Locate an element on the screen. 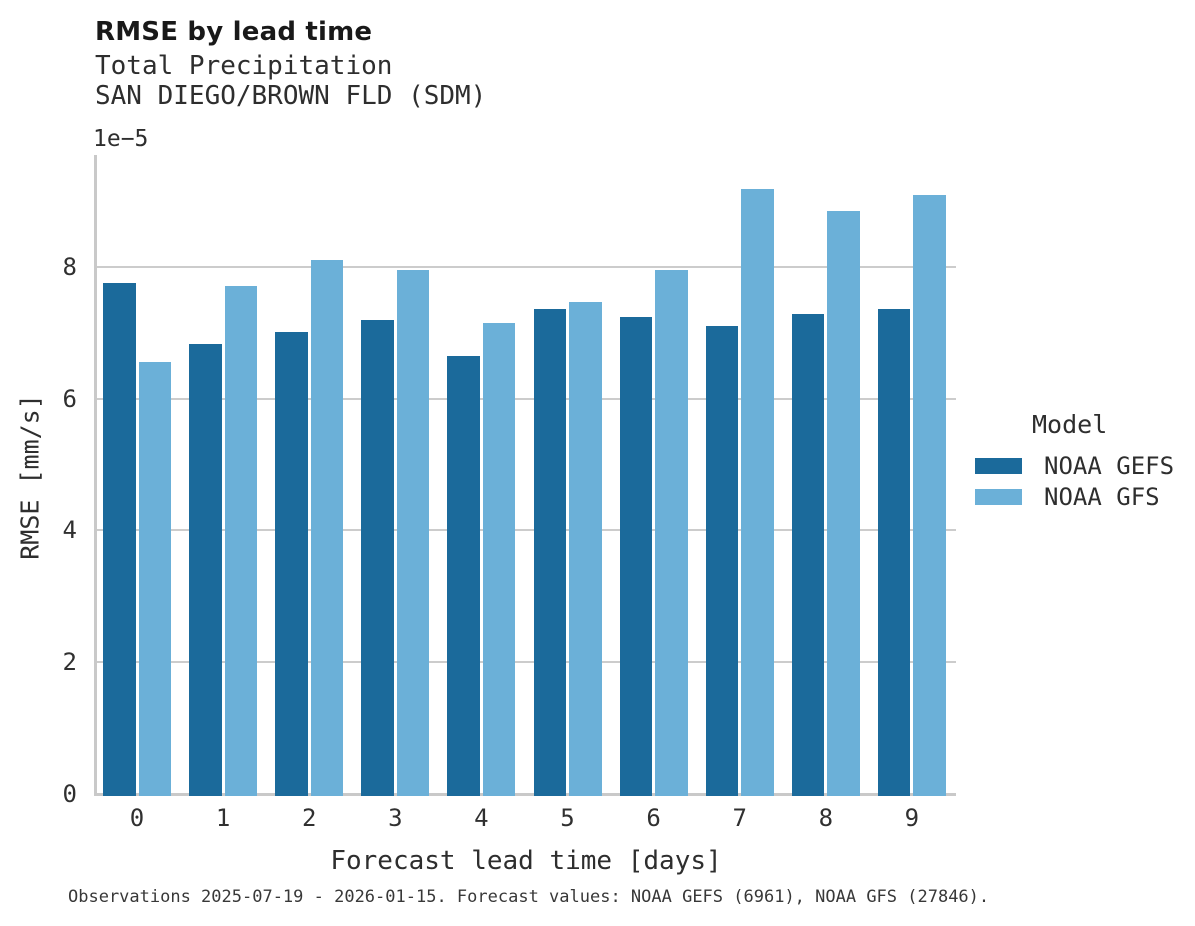 The image size is (1195, 926). x-tick-label-9: 9 is located at coordinates (912, 818).